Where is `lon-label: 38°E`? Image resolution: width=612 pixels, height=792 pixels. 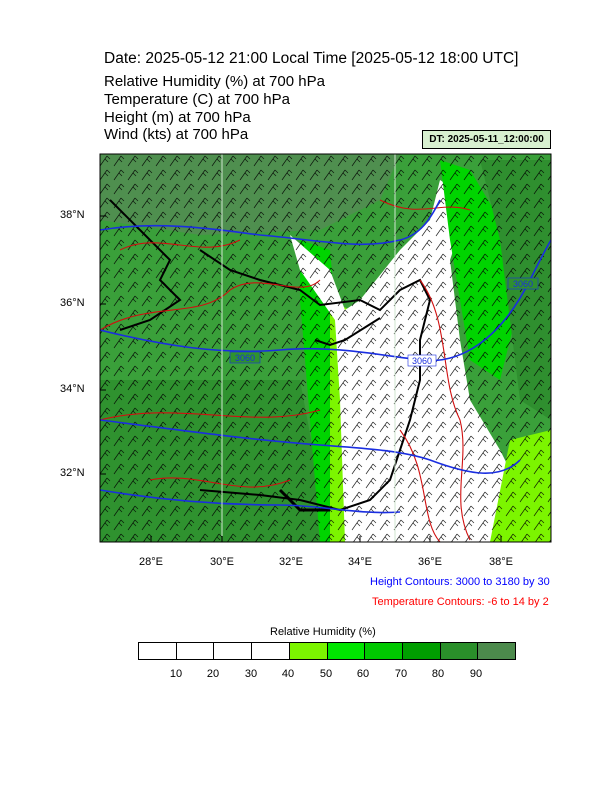 lon-label: 38°E is located at coordinates (501, 562).